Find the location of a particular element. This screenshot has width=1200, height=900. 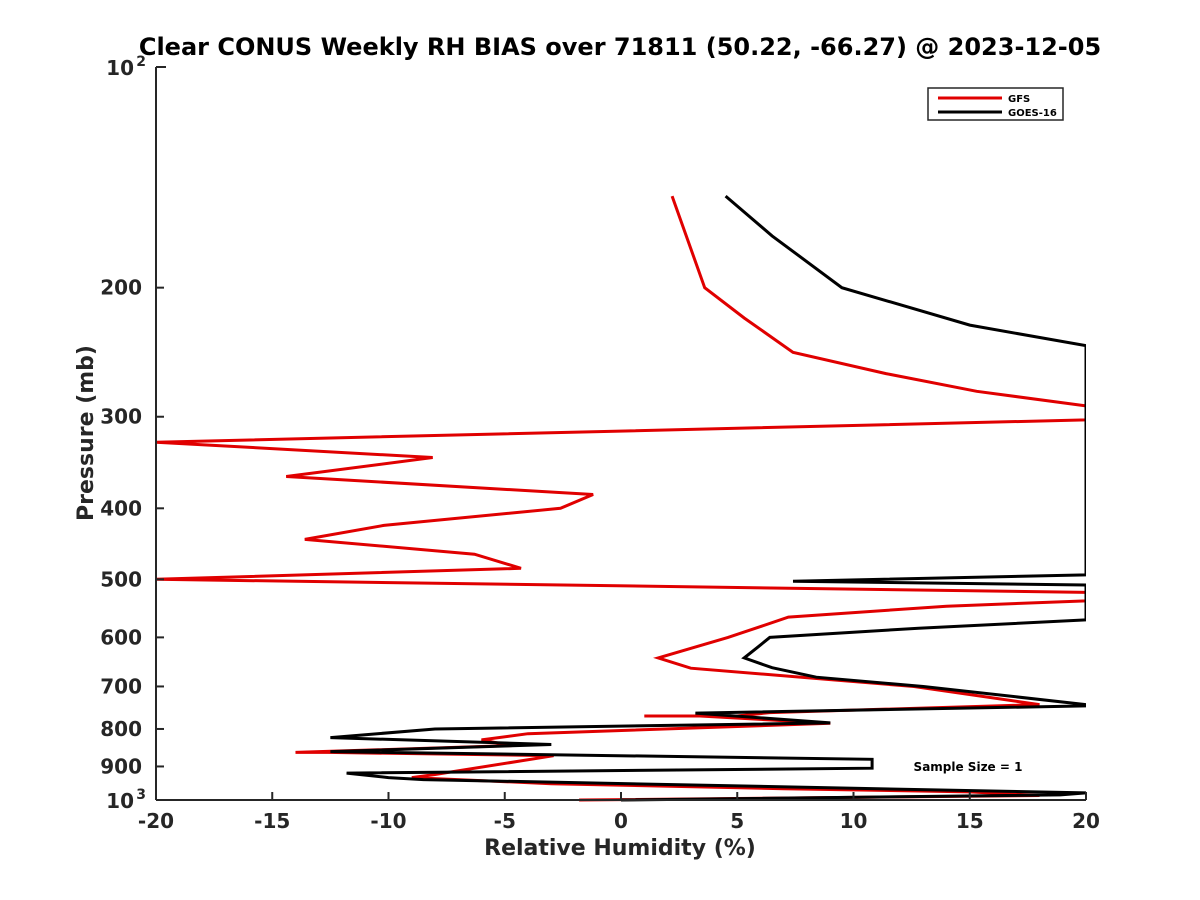

x-tick-label: 0 is located at coordinates (621, 821).